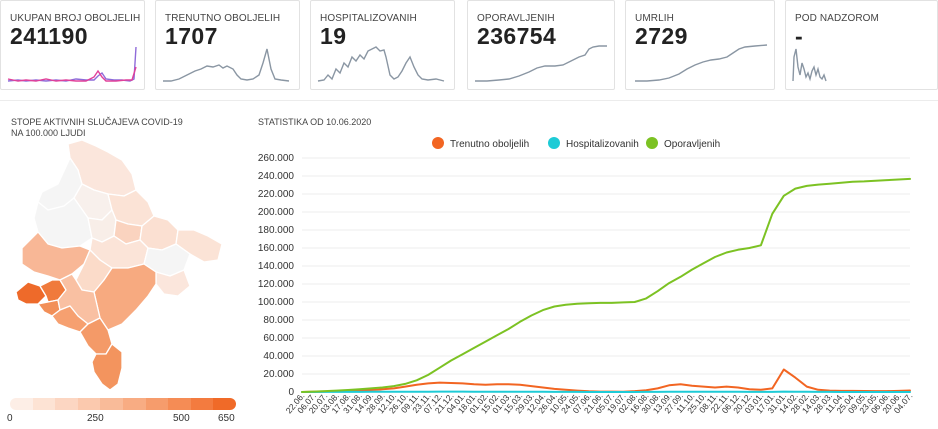  What do you see at coordinates (191, 36) in the screenshot?
I see `card-value: 1707` at bounding box center [191, 36].